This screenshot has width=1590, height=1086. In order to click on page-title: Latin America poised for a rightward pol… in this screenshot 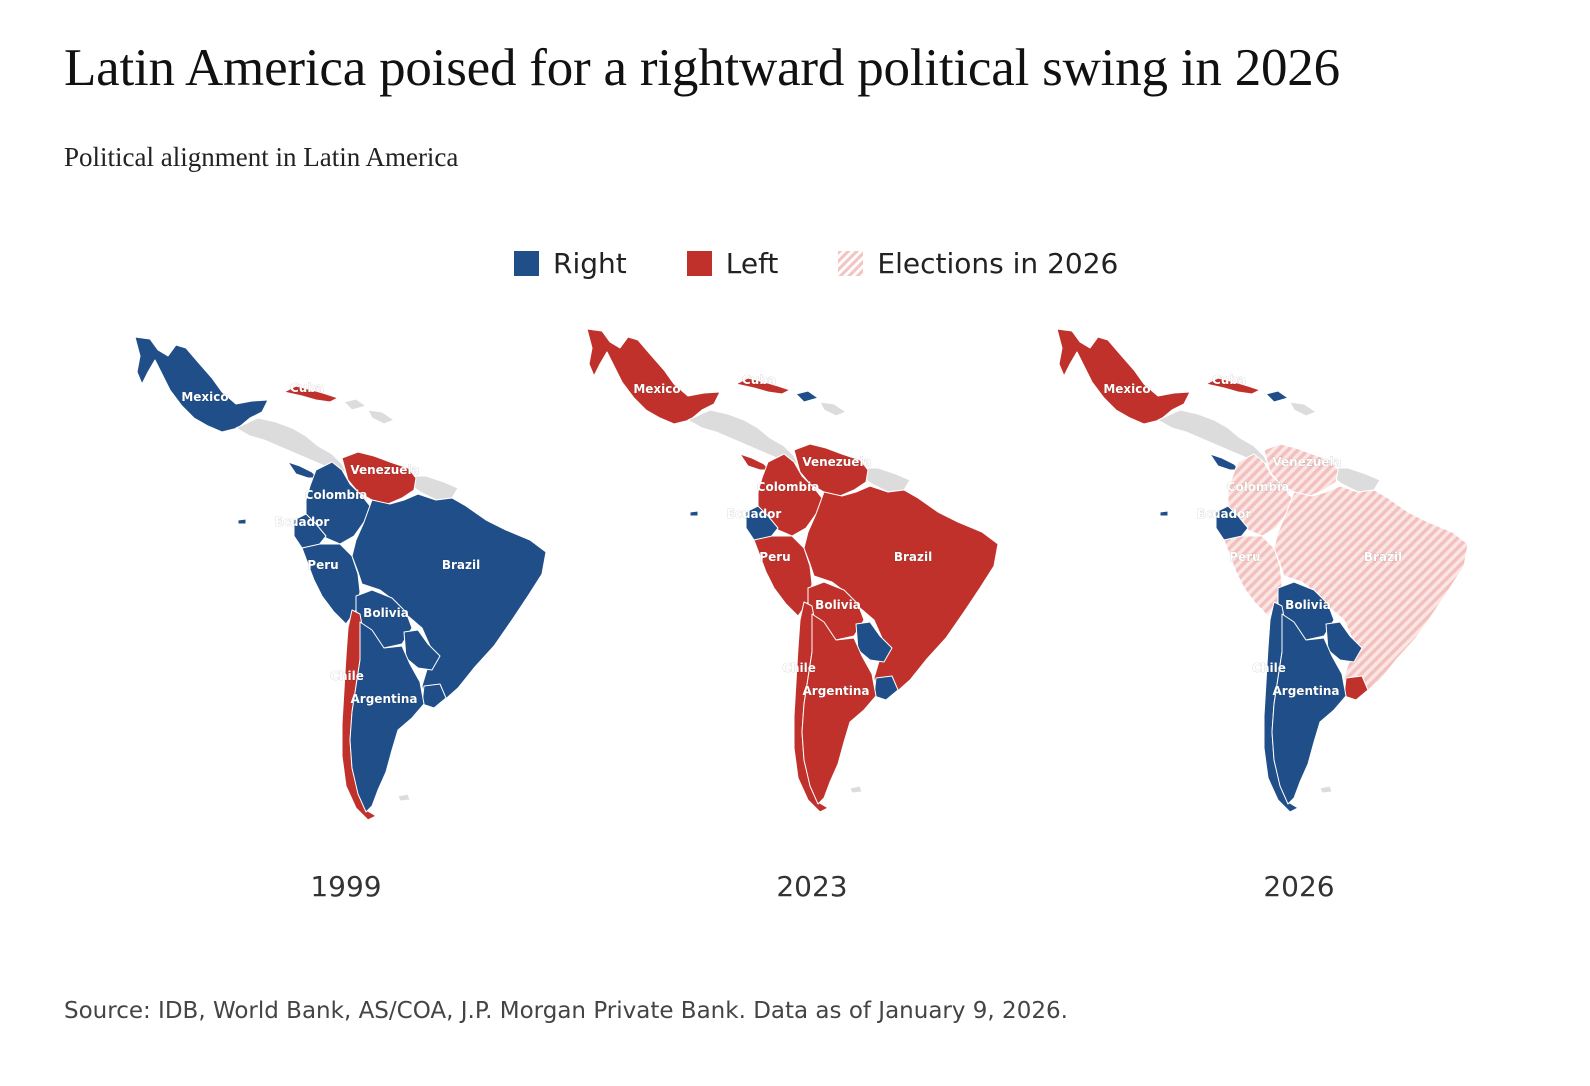, I will do `click(702, 68)`.